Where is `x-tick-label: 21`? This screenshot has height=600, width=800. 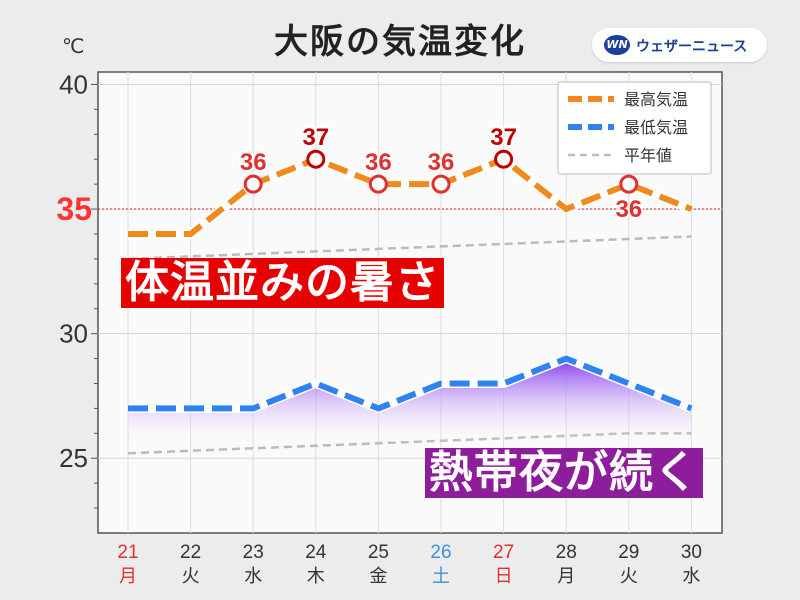
x-tick-label: 21 is located at coordinates (127, 552).